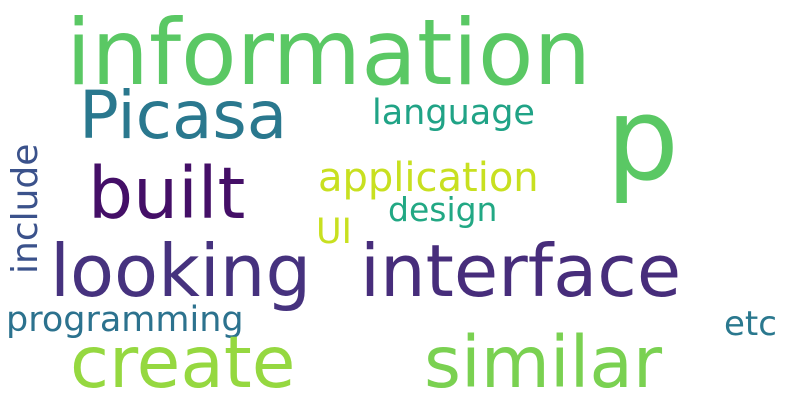 The image size is (800, 400). What do you see at coordinates (428, 178) in the screenshot?
I see `word-application: application` at bounding box center [428, 178].